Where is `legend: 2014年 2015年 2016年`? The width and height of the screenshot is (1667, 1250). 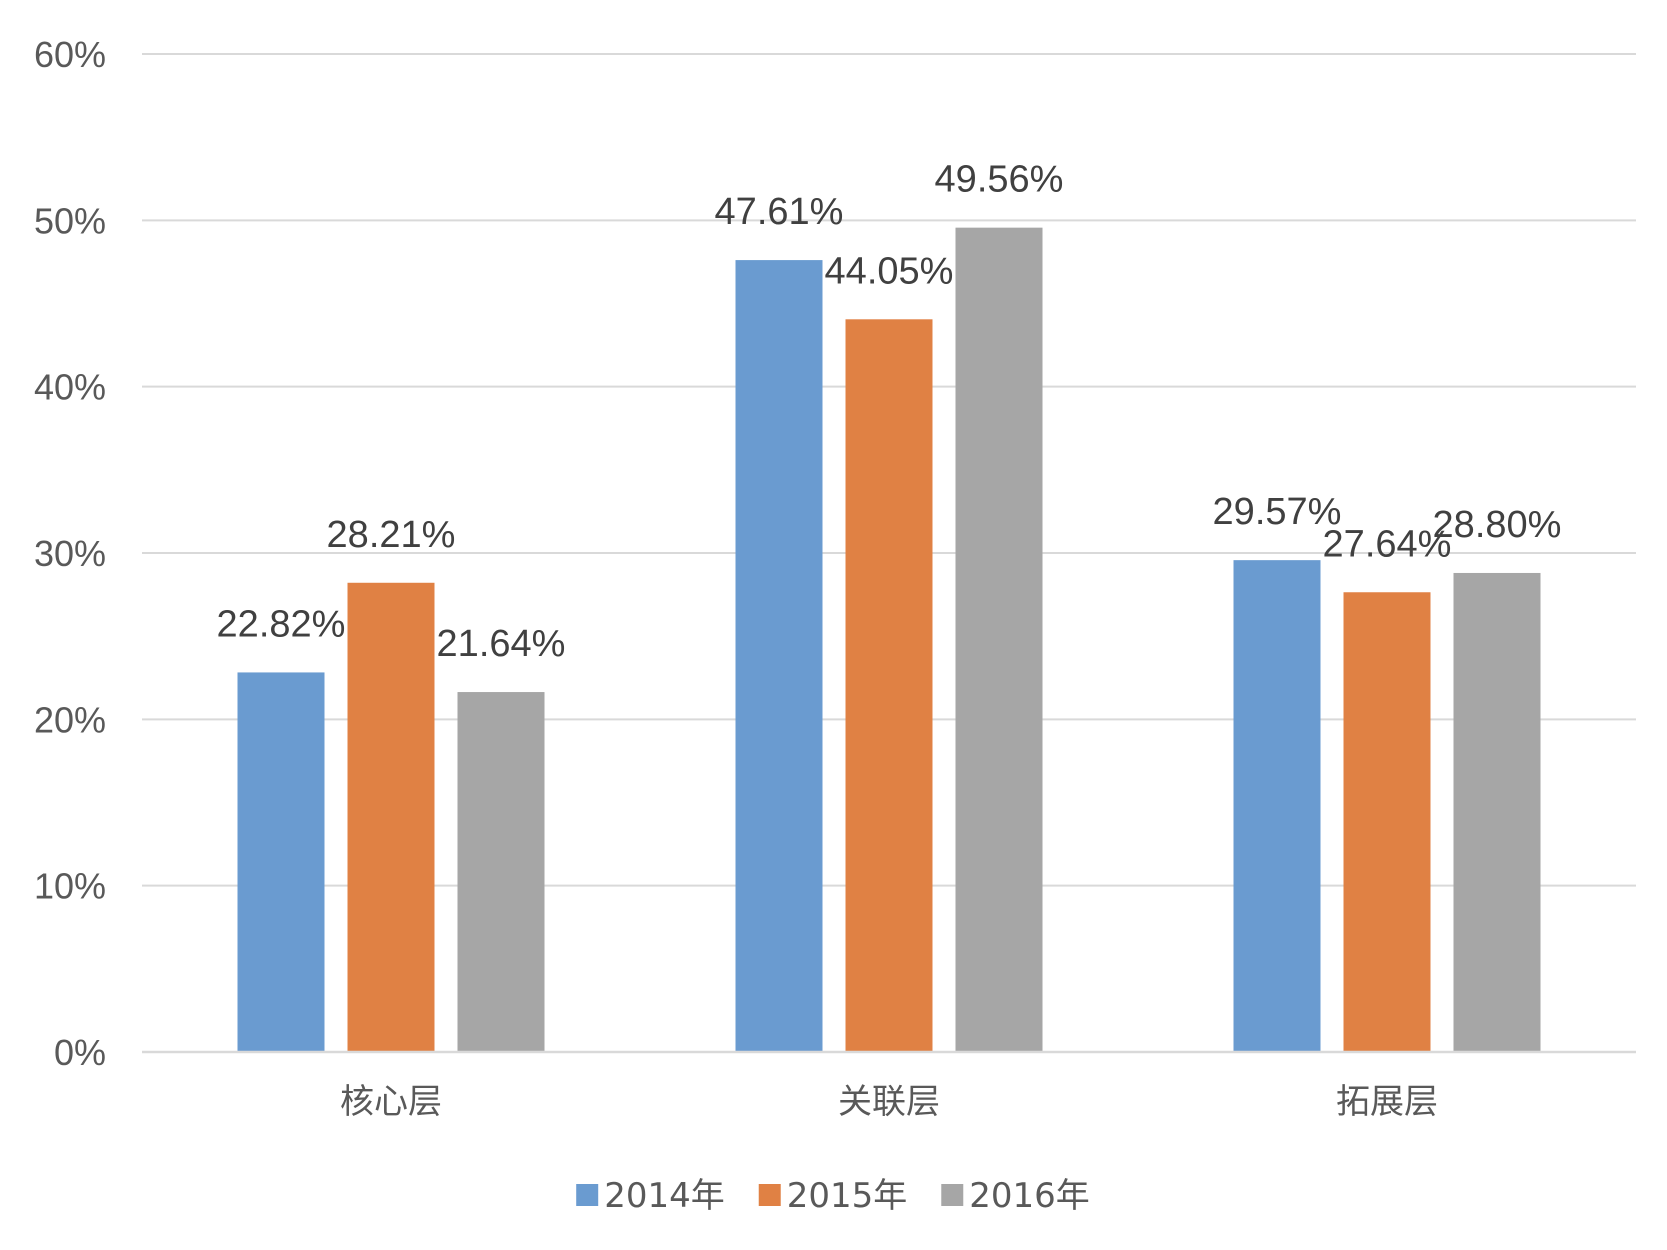
legend: 2014年 2015年 2016年 is located at coordinates (833, 1196).